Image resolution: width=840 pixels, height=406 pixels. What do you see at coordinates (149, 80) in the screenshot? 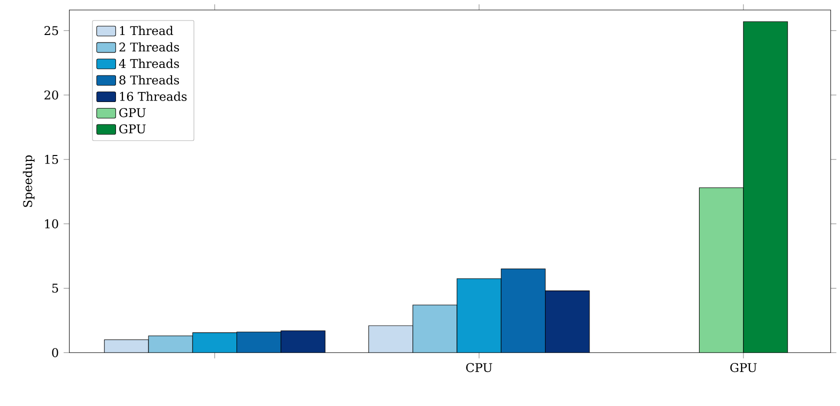
I see `legend-label: 8 Threads` at bounding box center [149, 80].